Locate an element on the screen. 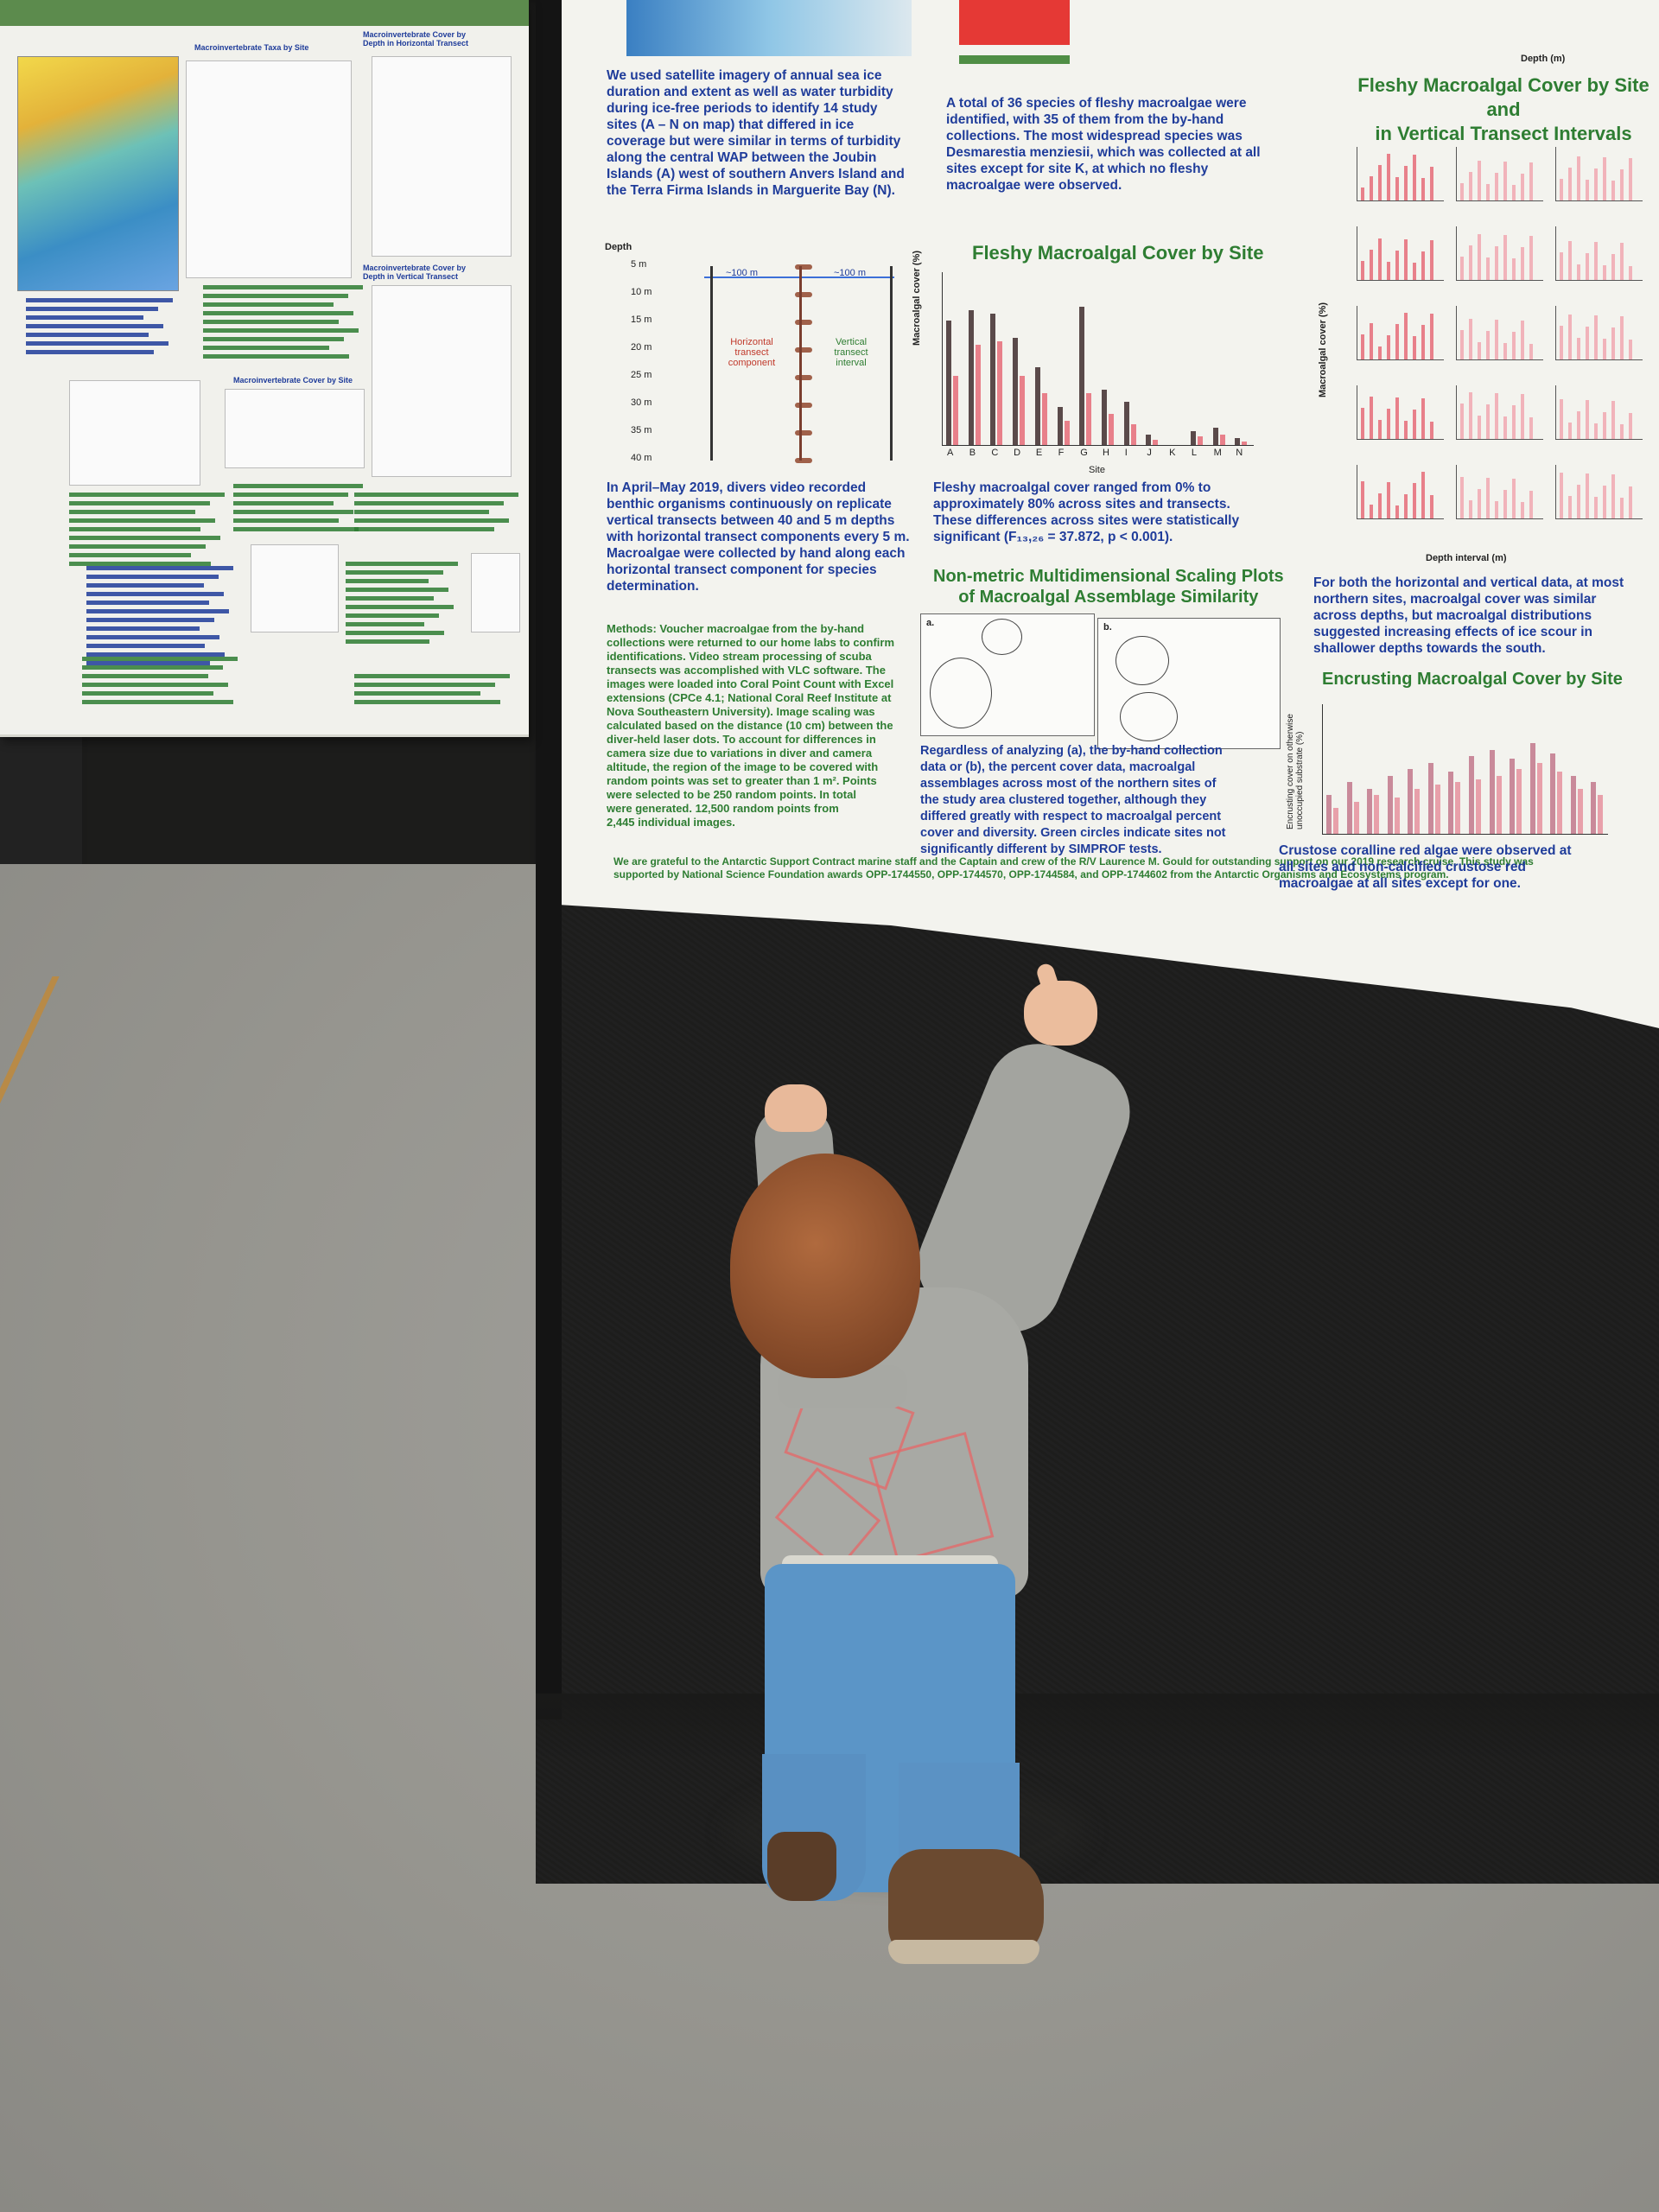  x-tick-label: K is located at coordinates (1172, 453).